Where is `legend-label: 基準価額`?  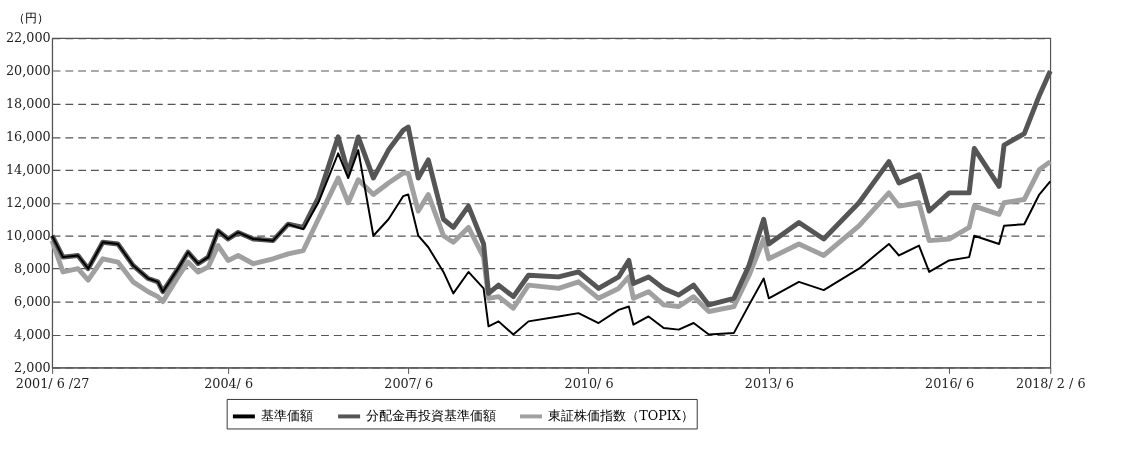 legend-label: 基準価額 is located at coordinates (287, 416).